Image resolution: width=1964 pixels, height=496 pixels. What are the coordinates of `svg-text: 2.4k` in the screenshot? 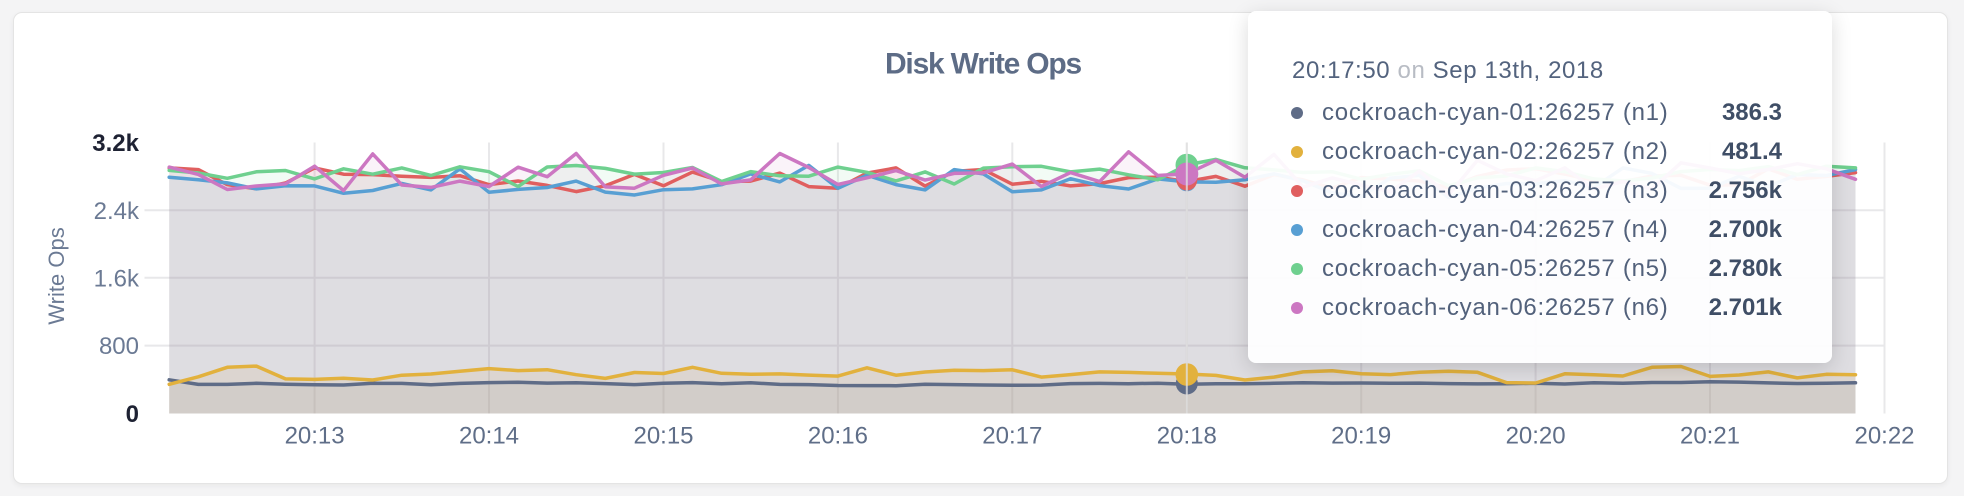 It's located at (117, 211).